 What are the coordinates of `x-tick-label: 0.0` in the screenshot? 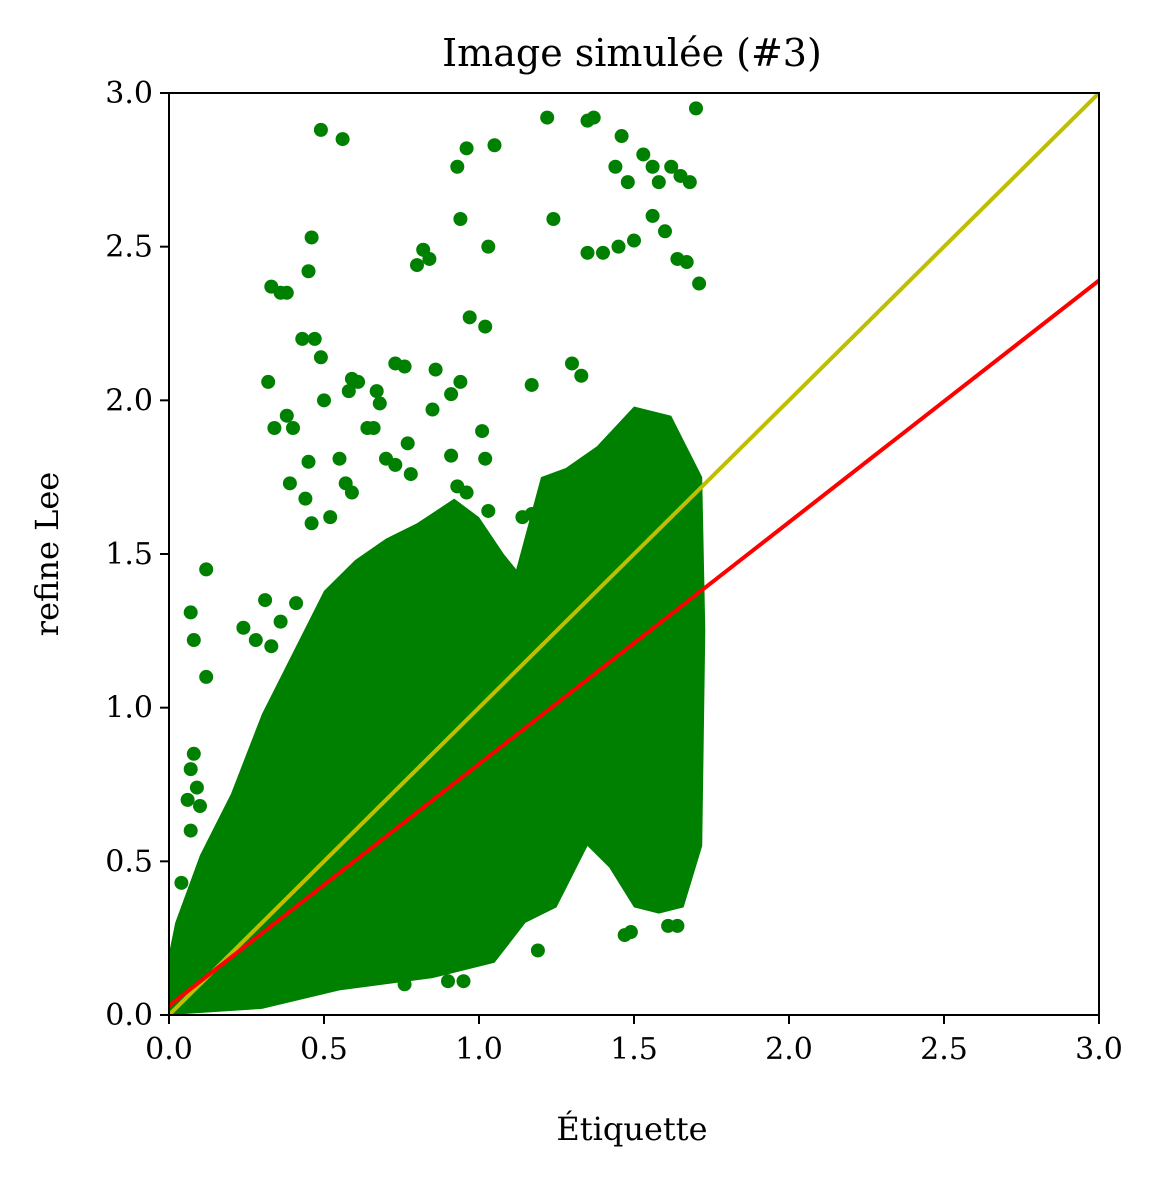 It's located at (169, 1049).